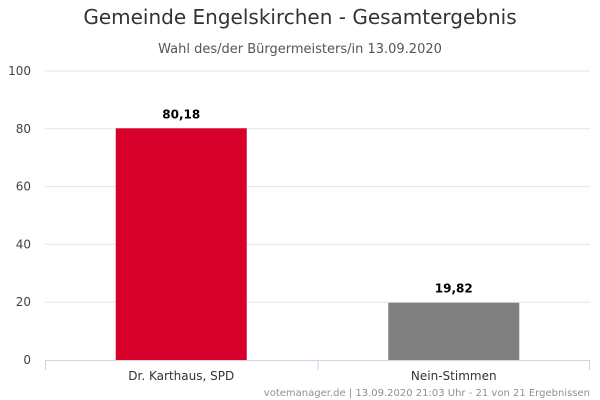 This screenshot has height=400, width=600. Describe the element at coordinates (23, 302) in the screenshot. I see `y-tick-label: 20` at that location.